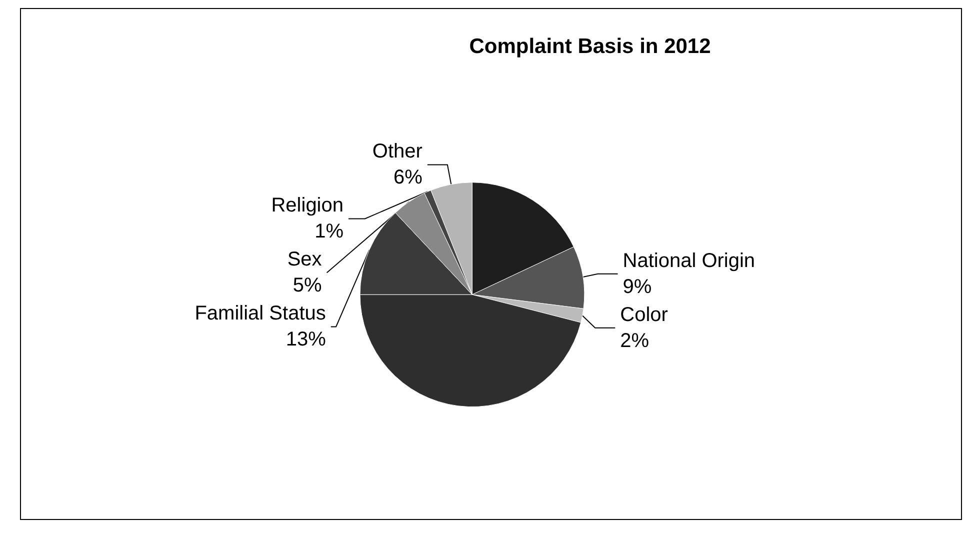 The width and height of the screenshot is (969, 538). What do you see at coordinates (306, 339) in the screenshot?
I see `data-label: 13%` at bounding box center [306, 339].